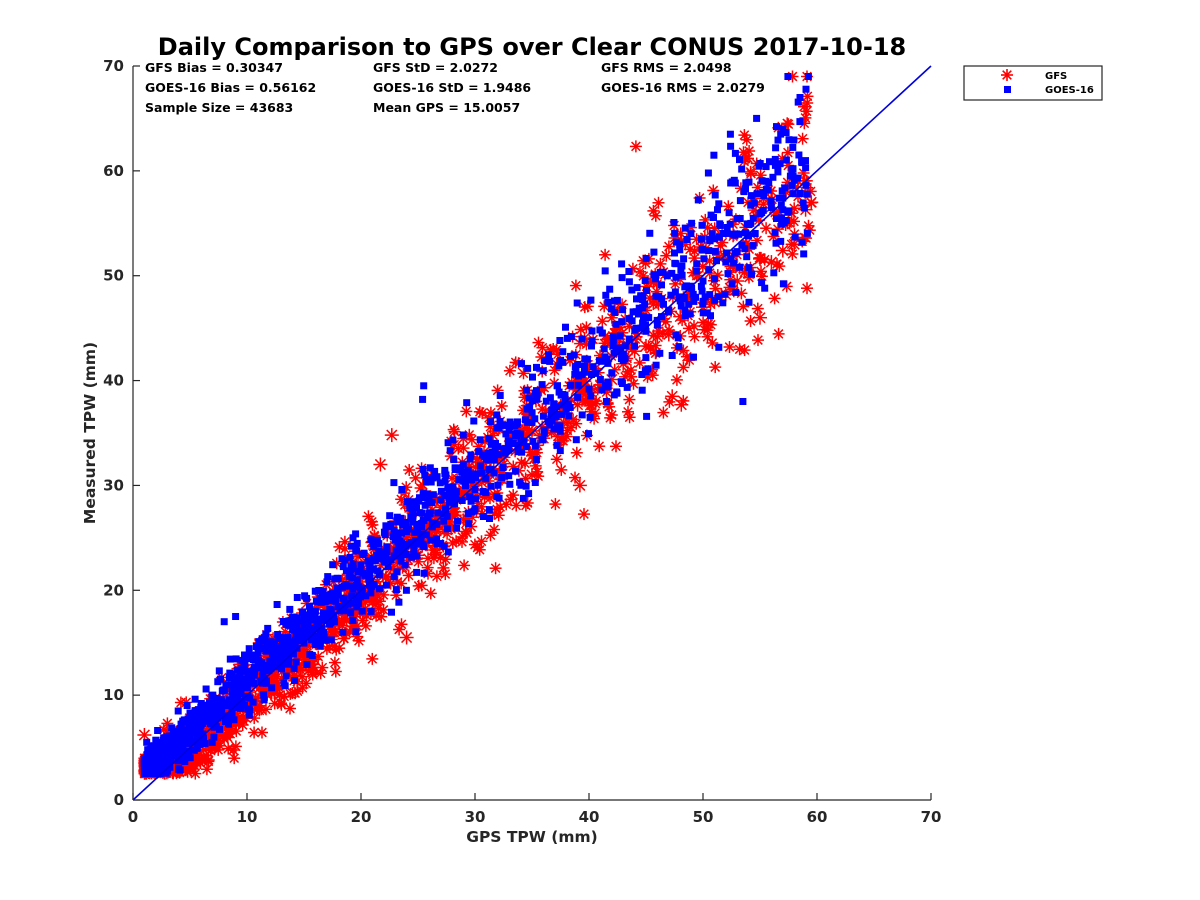 This screenshot has width=1200, height=900. What do you see at coordinates (361, 817) in the screenshot?
I see `x-tick-label: 20` at bounding box center [361, 817].